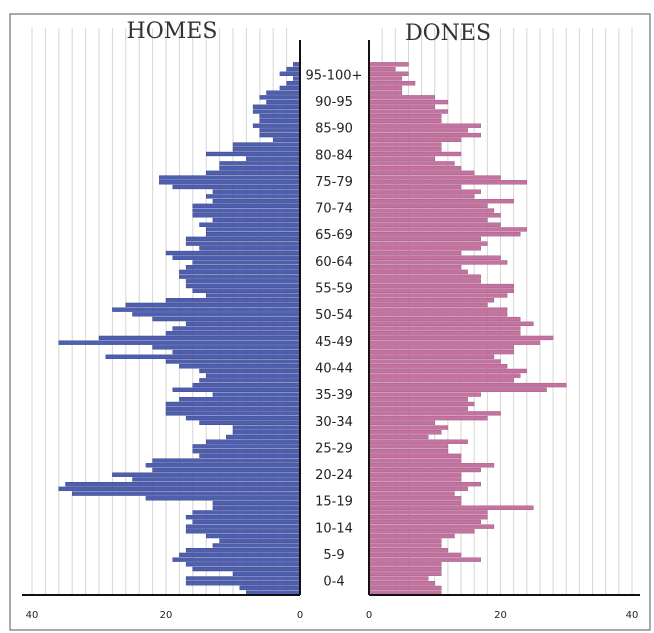  I want to click on age-group-label: 0-4, so click(333, 582).